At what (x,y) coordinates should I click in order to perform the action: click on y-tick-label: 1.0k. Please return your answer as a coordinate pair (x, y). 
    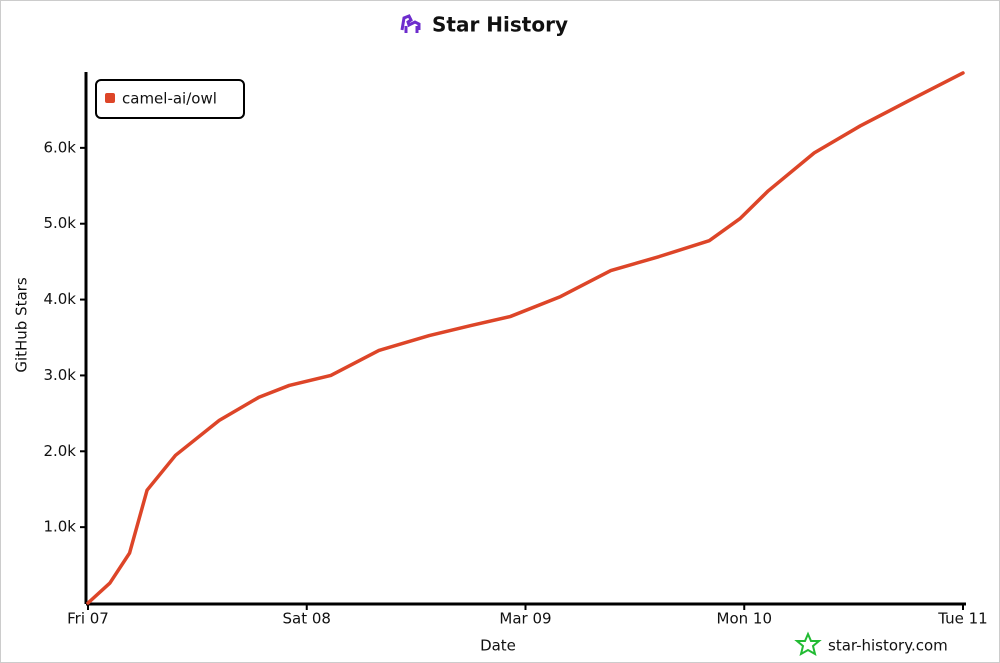
    Looking at the image, I should click on (59, 527).